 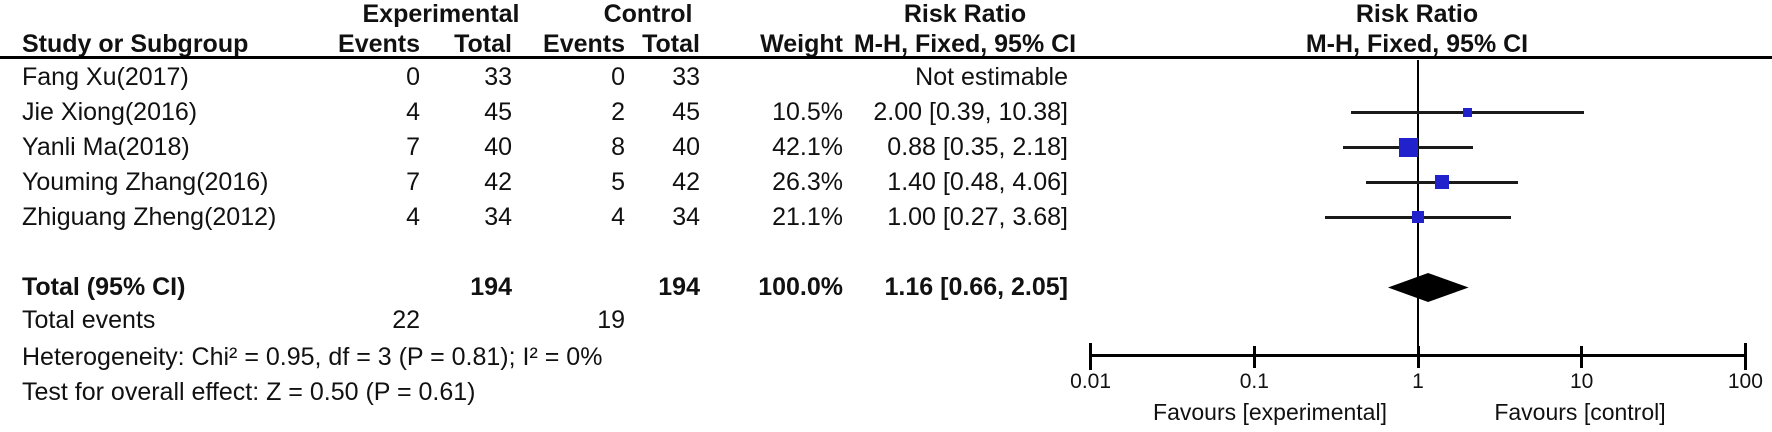 What do you see at coordinates (441, 14) in the screenshot?
I see `experimental-group-header: Experimental` at bounding box center [441, 14].